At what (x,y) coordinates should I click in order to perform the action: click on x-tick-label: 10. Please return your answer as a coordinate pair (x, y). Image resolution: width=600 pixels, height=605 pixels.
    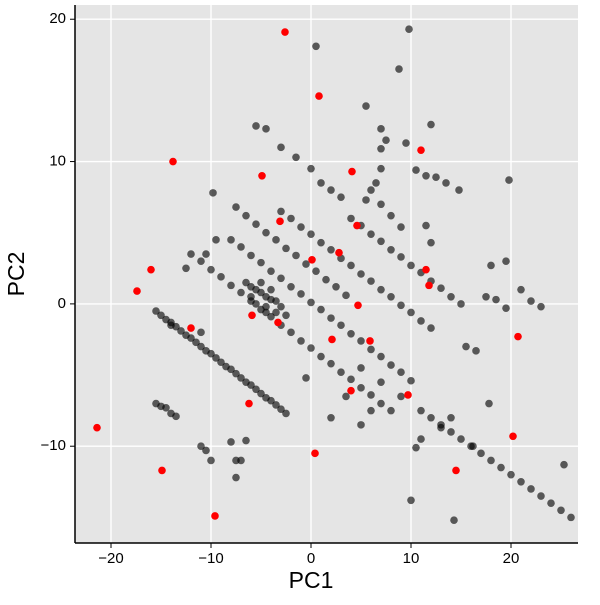
    Looking at the image, I should click on (411, 558).